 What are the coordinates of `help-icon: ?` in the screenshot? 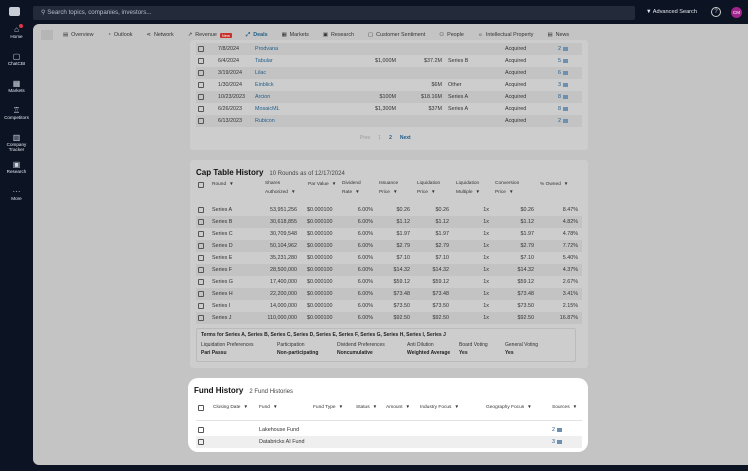 It's located at (716, 12).